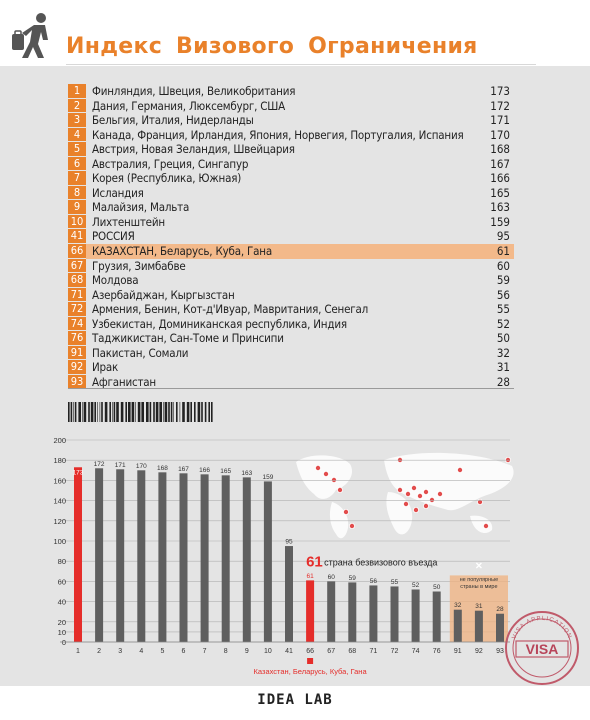  What do you see at coordinates (77, 295) in the screenshot?
I see `rank-cell: 71` at bounding box center [77, 295].